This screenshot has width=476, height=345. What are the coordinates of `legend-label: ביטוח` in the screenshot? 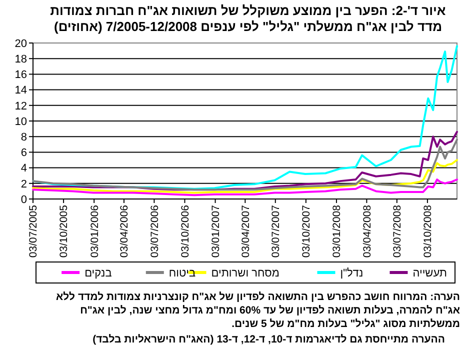 It's located at (182, 273).